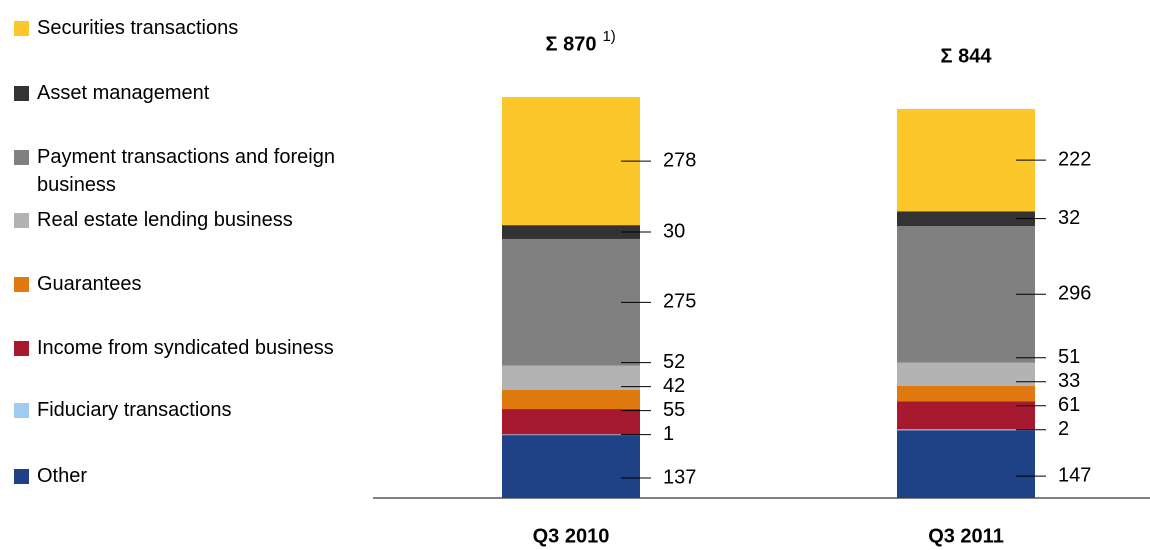 Image resolution: width=1150 pixels, height=550 pixels. Describe the element at coordinates (123, 93) in the screenshot. I see `legend-label: Asset management` at that location.